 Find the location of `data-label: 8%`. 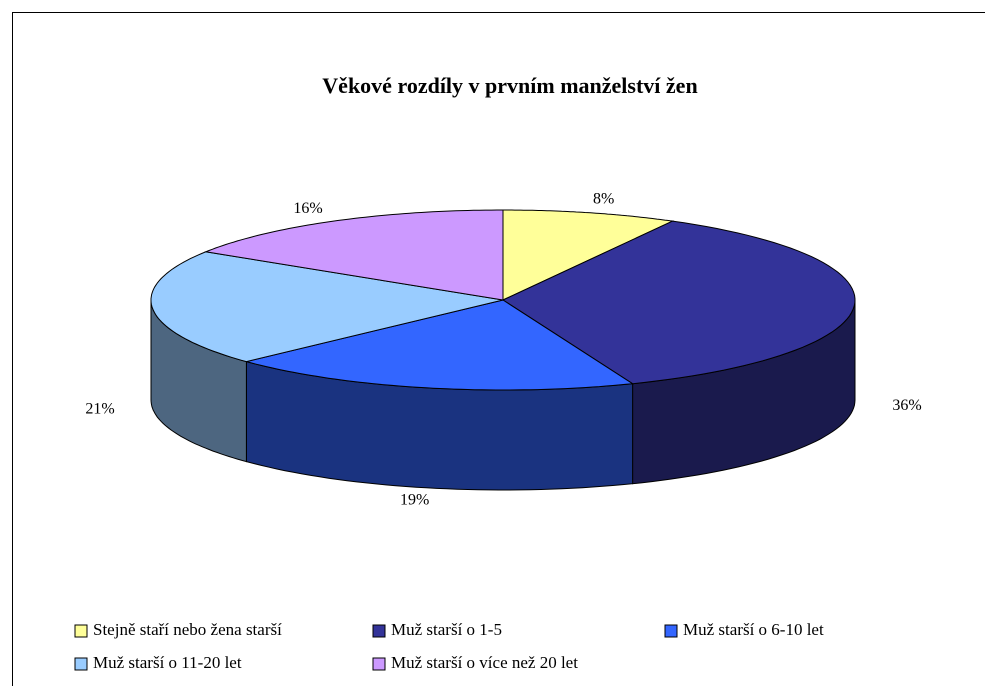

data-label: 8% is located at coordinates (603, 198).